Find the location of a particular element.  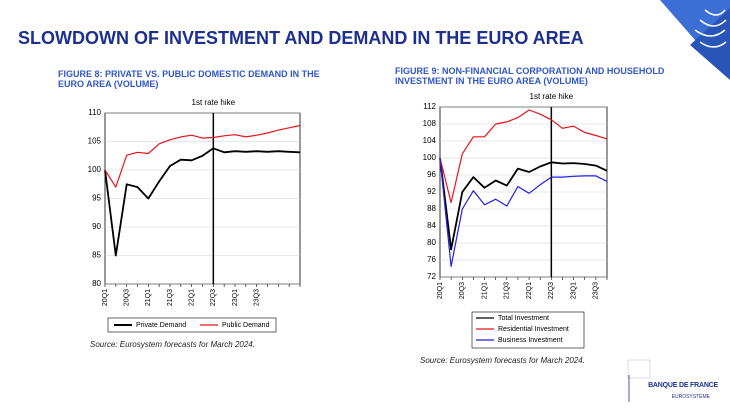

corner-decoration is located at coordinates (695, 40).